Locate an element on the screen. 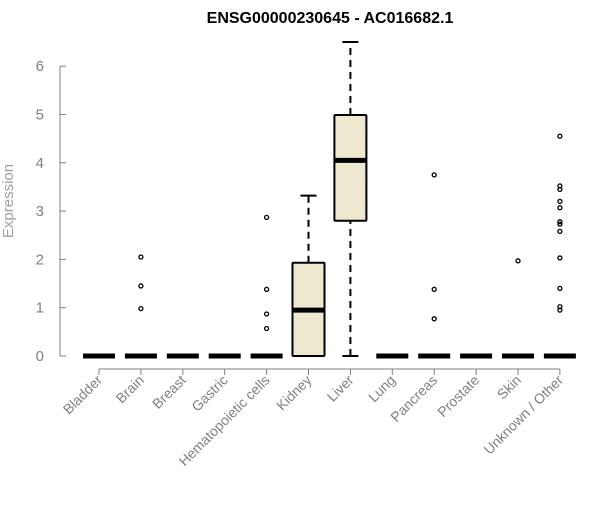 Image resolution: width=600 pixels, height=505 pixels. y-tick-label: 4 is located at coordinates (40, 163).